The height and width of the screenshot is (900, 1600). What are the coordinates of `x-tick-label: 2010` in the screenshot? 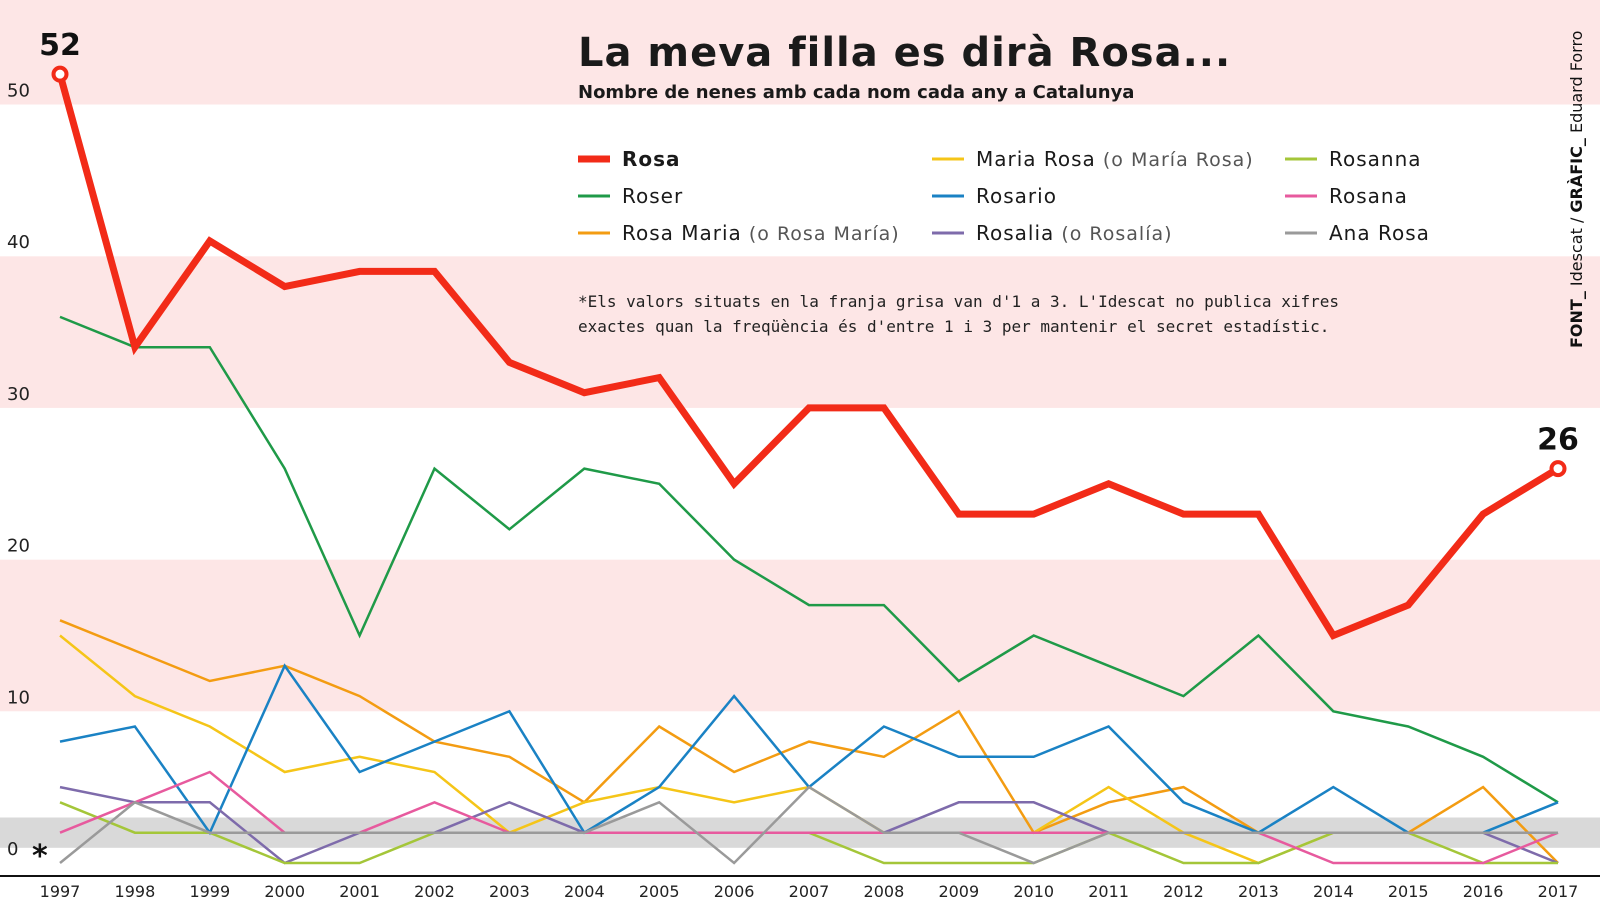 It's located at (1033, 891).